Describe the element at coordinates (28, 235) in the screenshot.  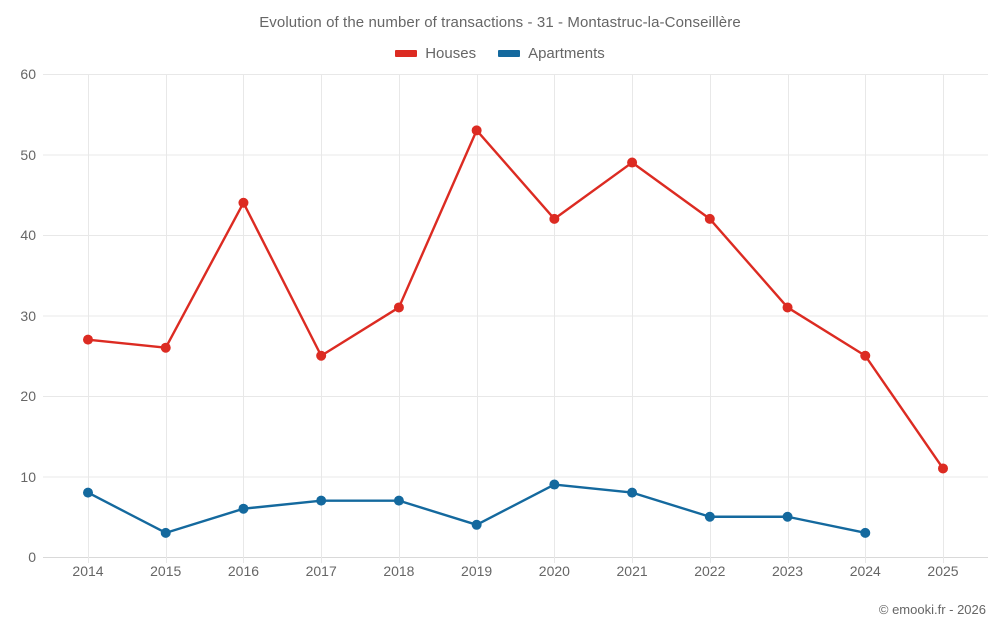
I see `y-axis-tick-label: 40` at that location.